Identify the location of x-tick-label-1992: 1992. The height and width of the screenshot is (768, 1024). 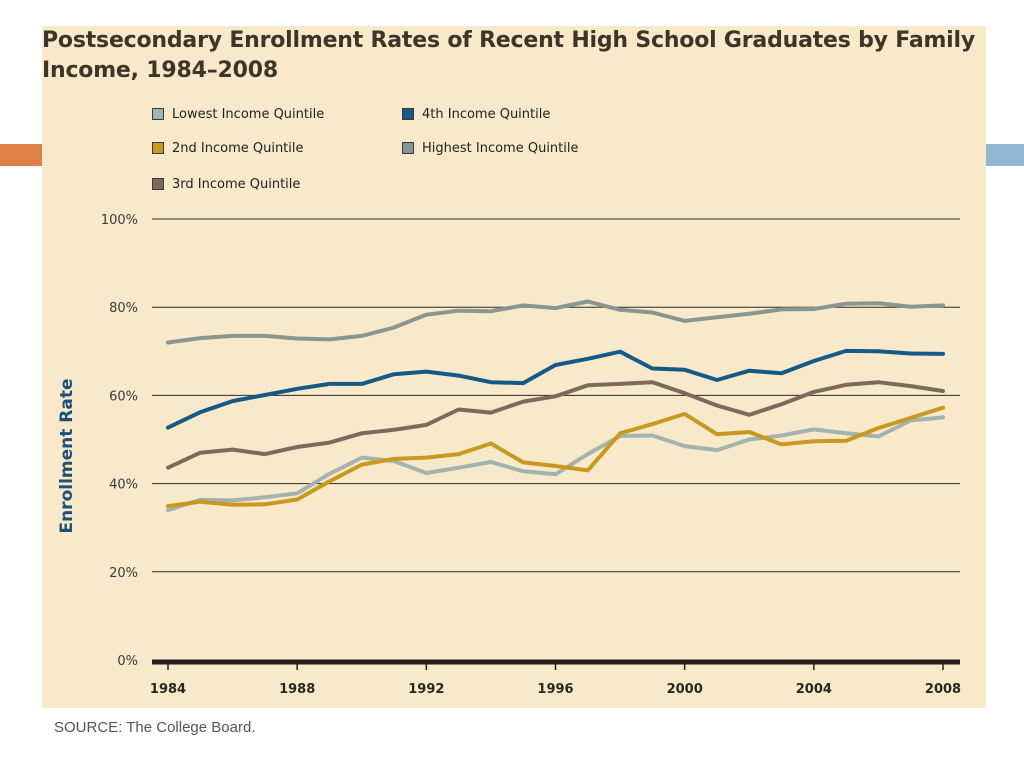
(426, 689).